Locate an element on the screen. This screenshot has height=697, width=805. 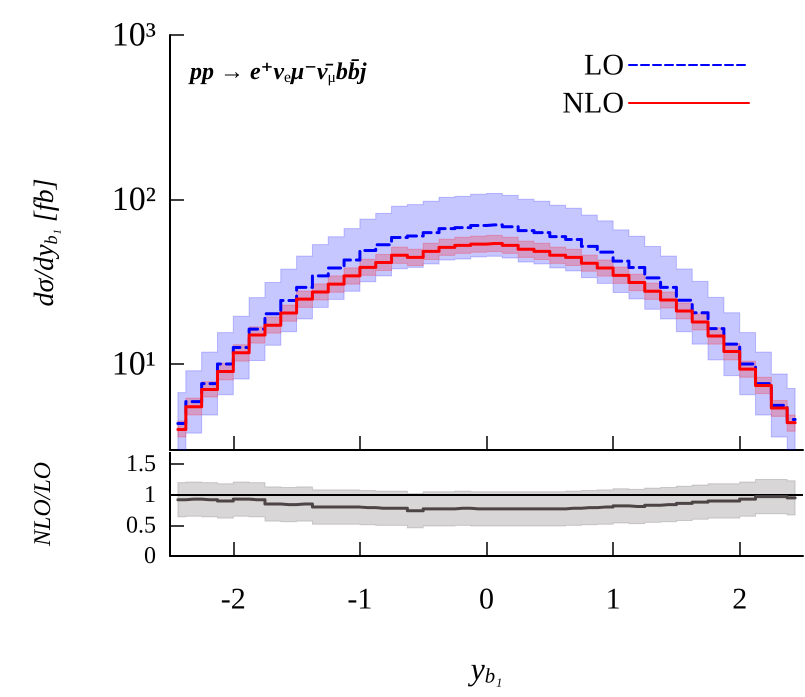
x-tick-label: 0 is located at coordinates (486, 599).